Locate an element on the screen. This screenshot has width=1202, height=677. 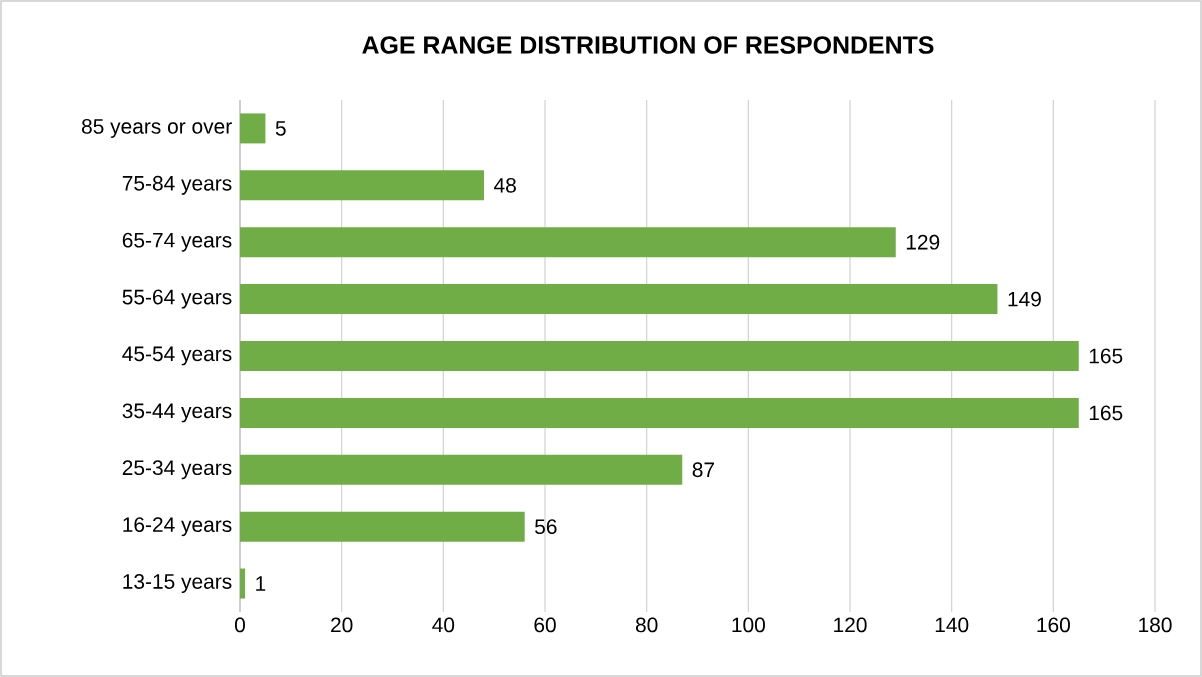
x-tick-label: 60 is located at coordinates (545, 625).